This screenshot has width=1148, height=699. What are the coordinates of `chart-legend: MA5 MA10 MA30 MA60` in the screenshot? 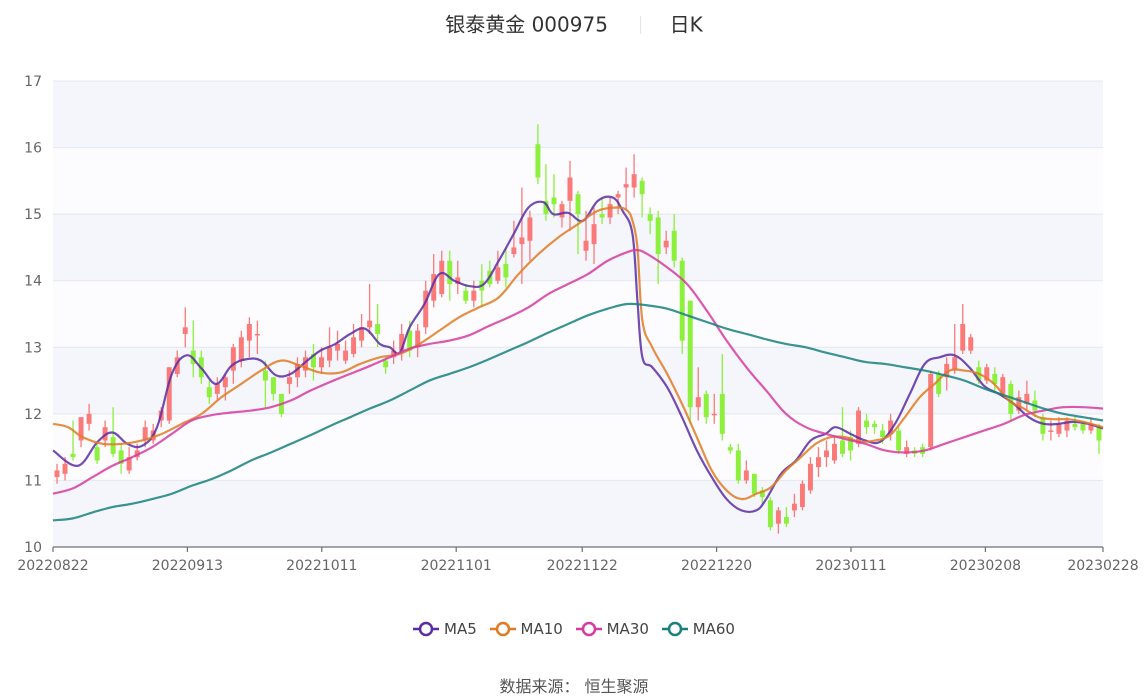 It's located at (574, 630).